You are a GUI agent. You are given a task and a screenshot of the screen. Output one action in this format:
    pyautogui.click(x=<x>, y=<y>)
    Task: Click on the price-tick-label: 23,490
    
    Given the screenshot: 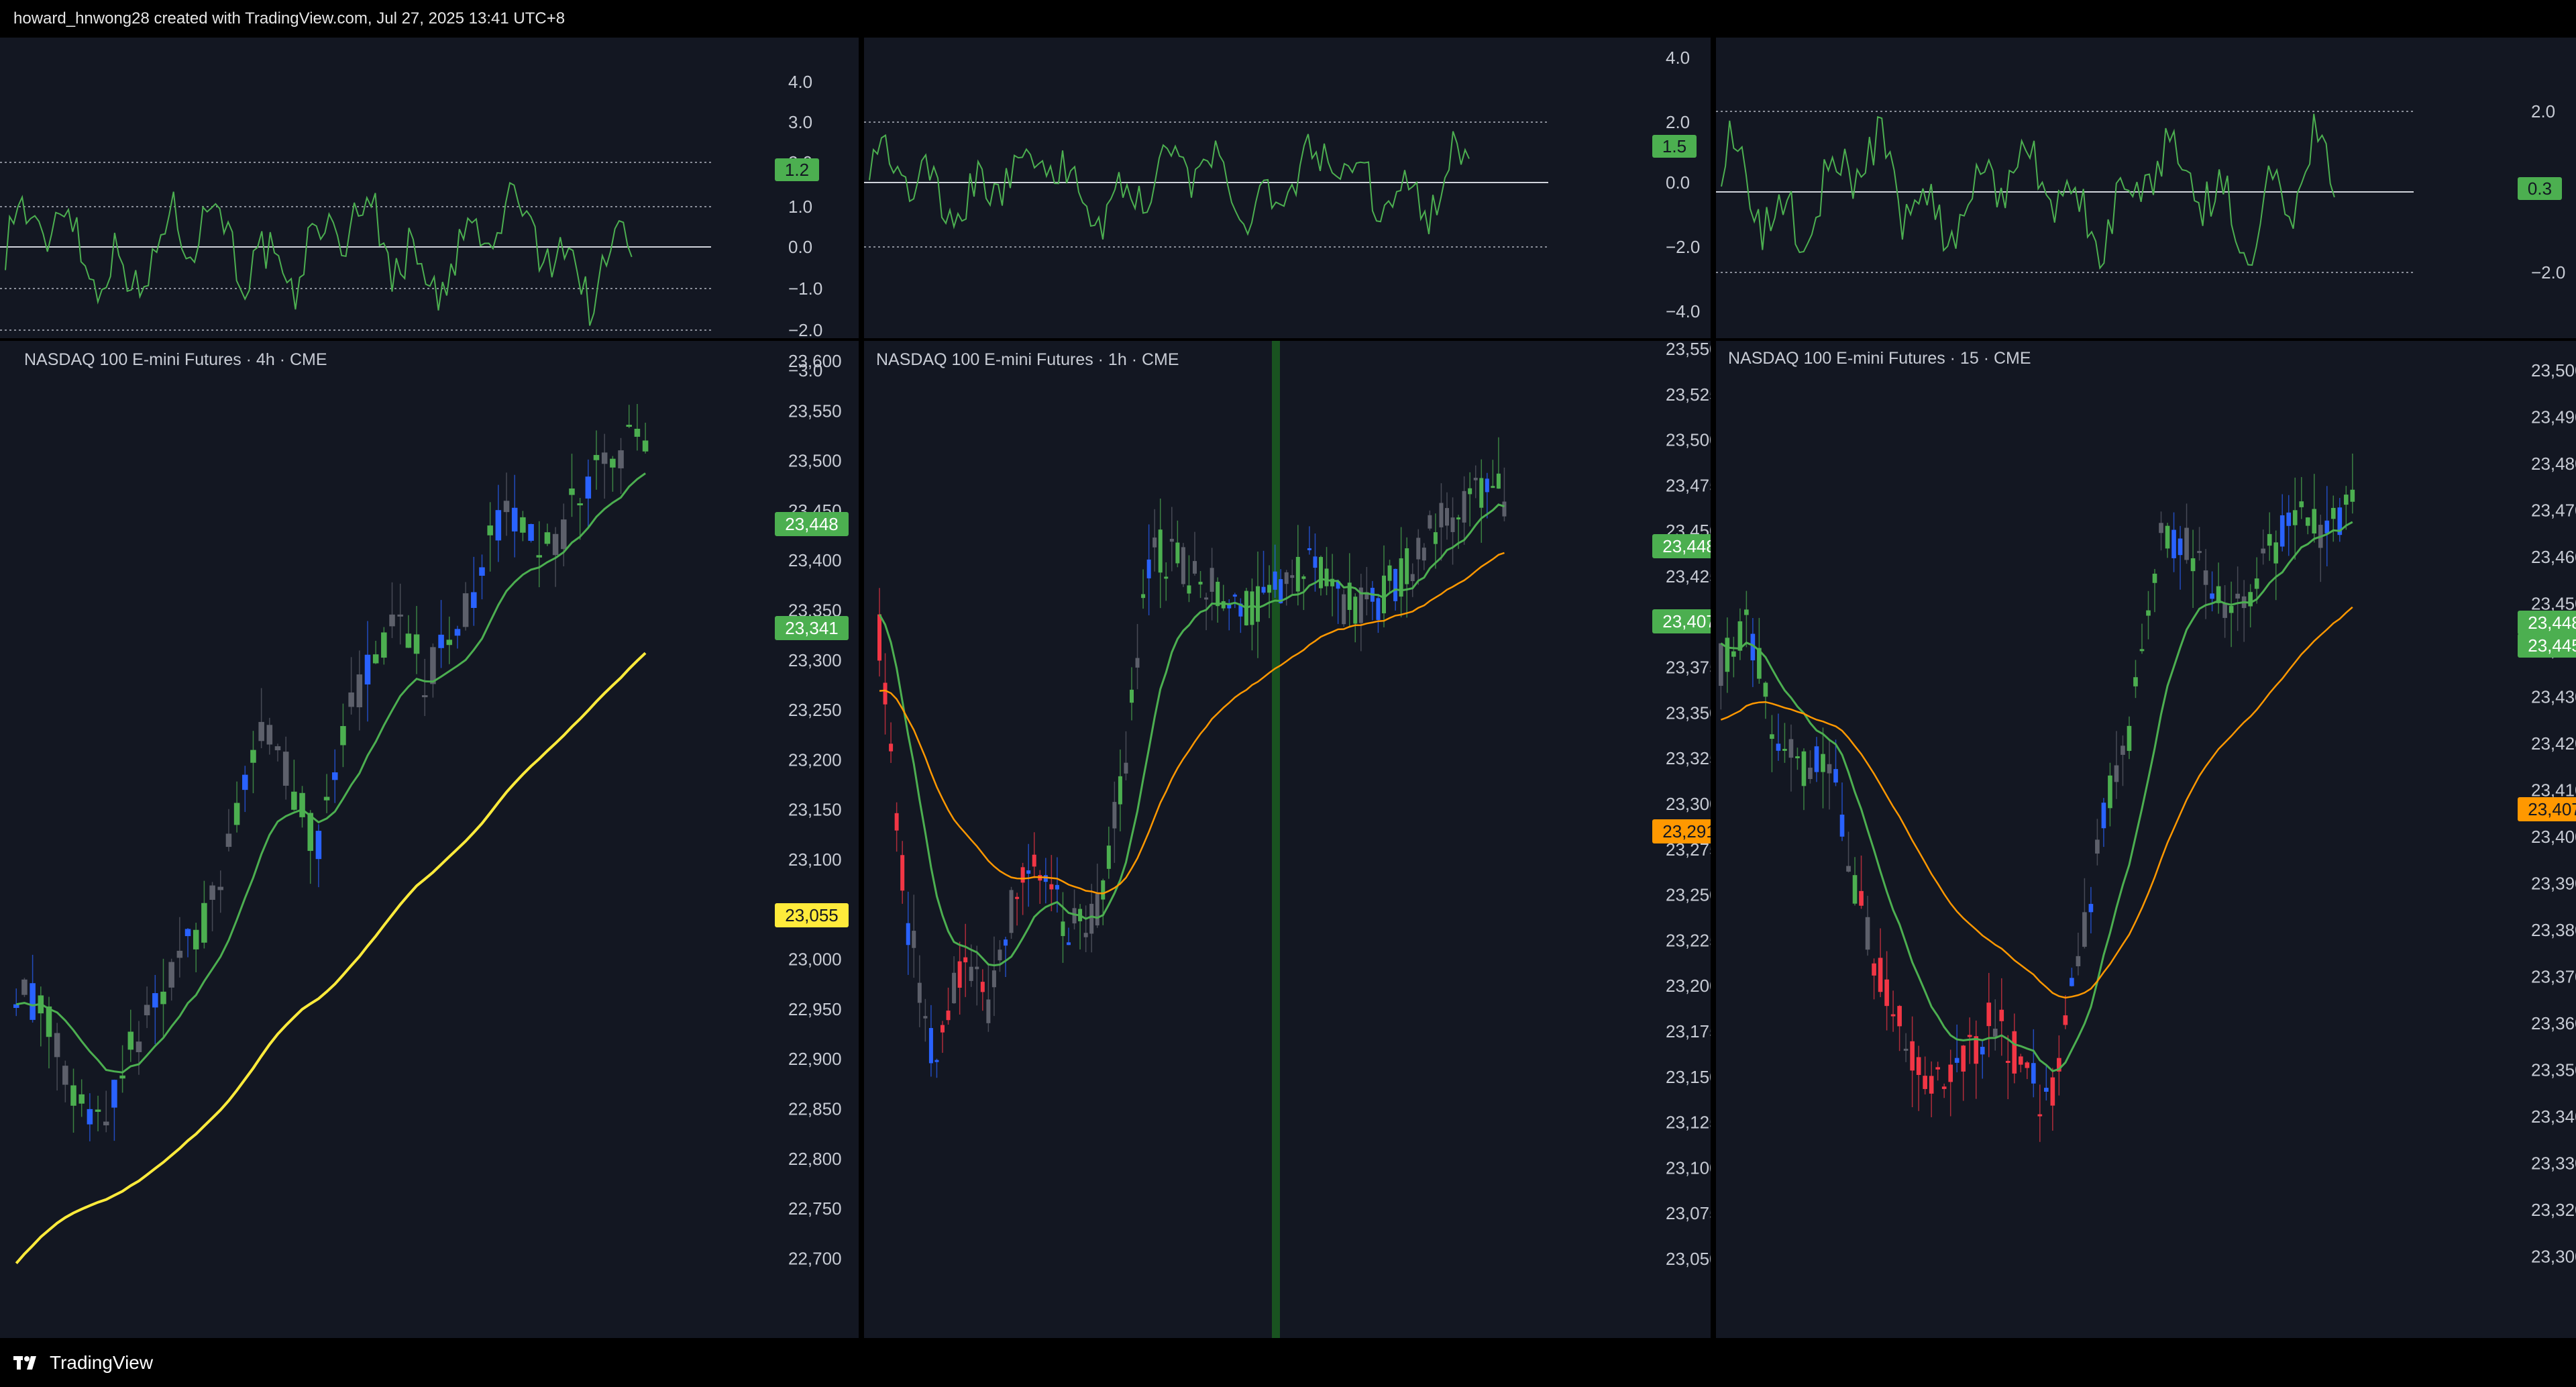 What is the action you would take?
    pyautogui.click(x=2553, y=417)
    